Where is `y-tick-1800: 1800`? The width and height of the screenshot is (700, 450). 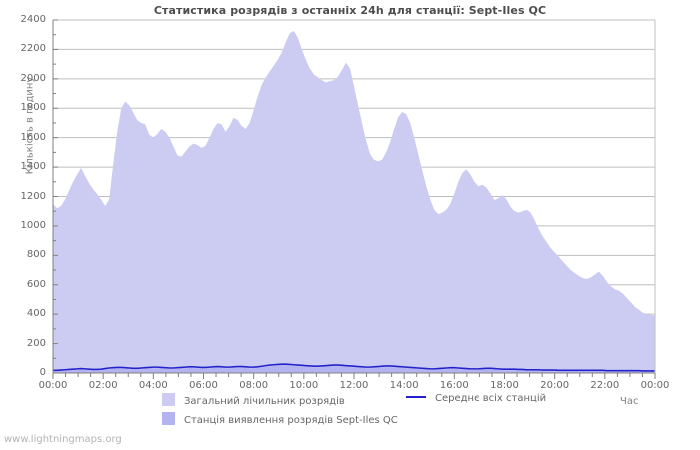 y-tick-1800: 1800 is located at coordinates (33, 108).